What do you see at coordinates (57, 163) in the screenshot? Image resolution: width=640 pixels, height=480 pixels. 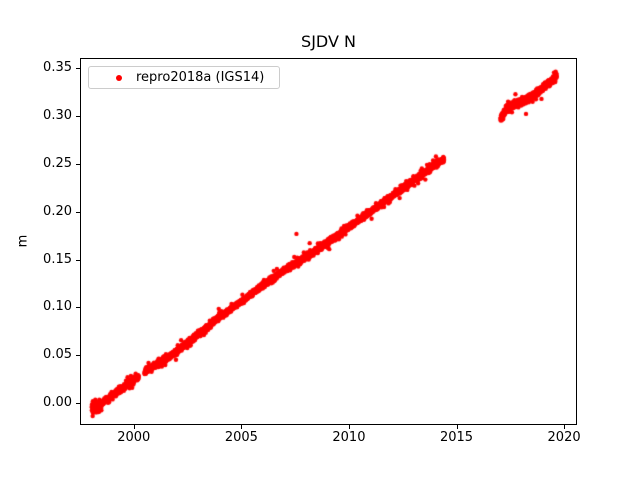 I see `y-tick-label: 0.25` at bounding box center [57, 163].